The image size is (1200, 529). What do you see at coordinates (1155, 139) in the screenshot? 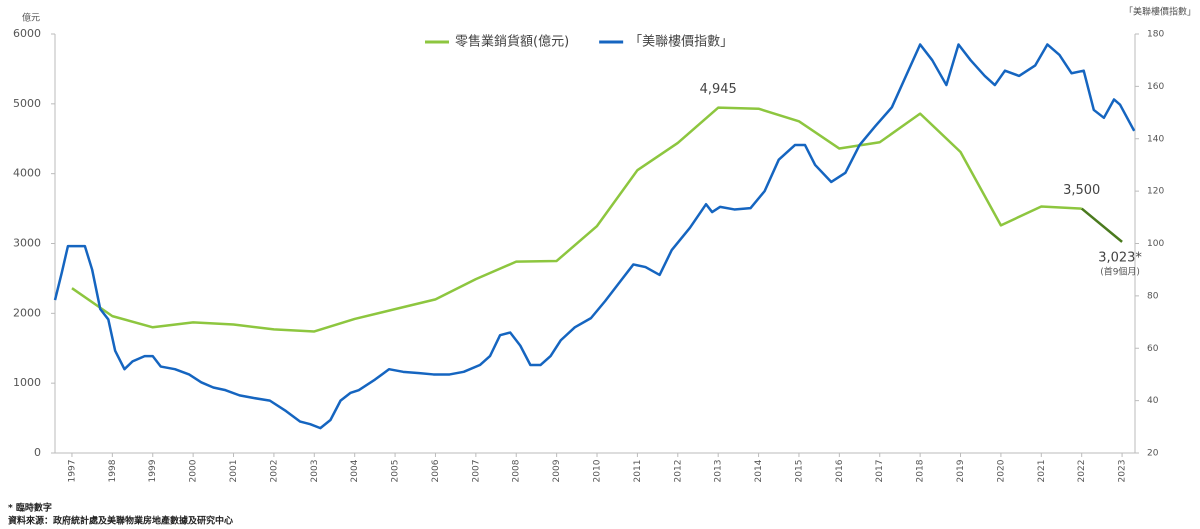
I see `y2-tick-label: 140` at bounding box center [1155, 139].